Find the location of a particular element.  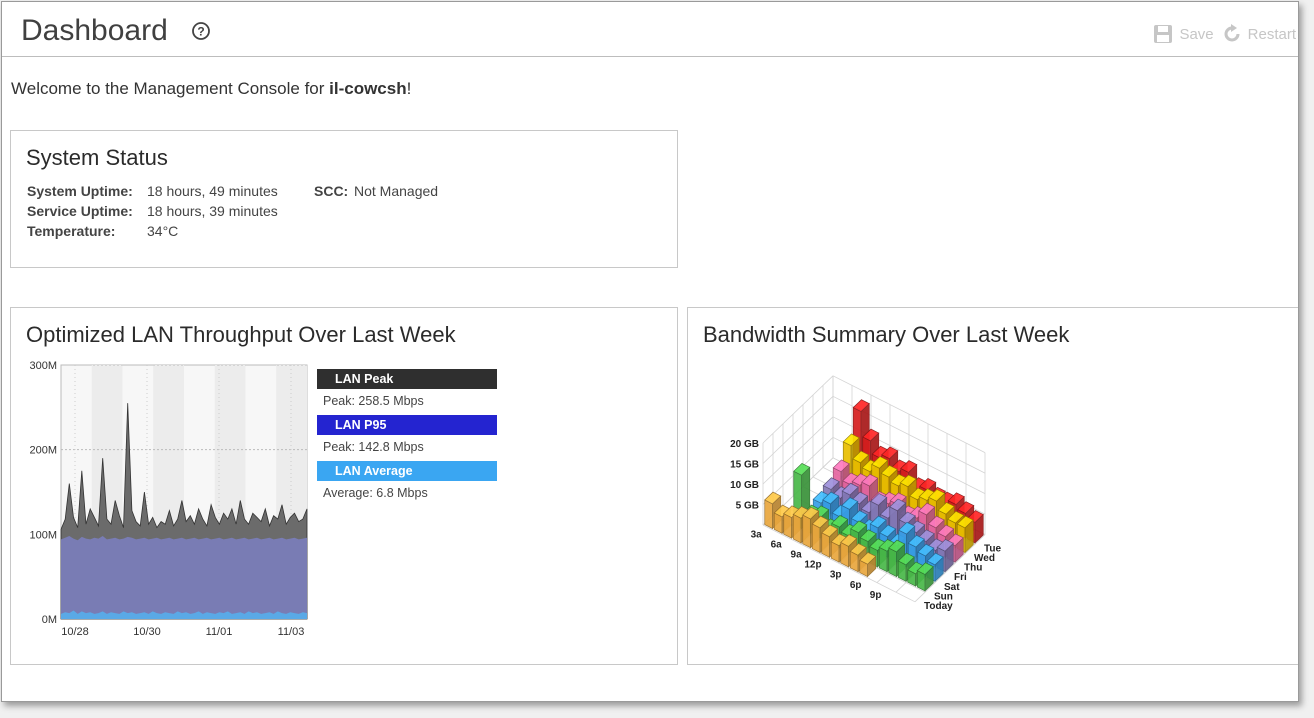

welcome-prefix: Welcome to the Management Console for is located at coordinates (170, 88).